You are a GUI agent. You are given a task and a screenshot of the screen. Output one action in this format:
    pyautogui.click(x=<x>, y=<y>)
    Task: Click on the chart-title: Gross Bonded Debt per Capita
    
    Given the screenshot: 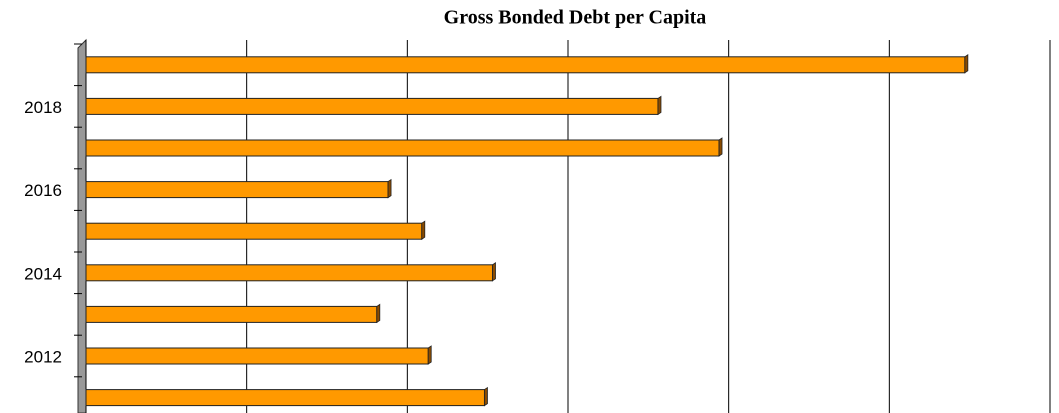 What is the action you would take?
    pyautogui.click(x=575, y=18)
    